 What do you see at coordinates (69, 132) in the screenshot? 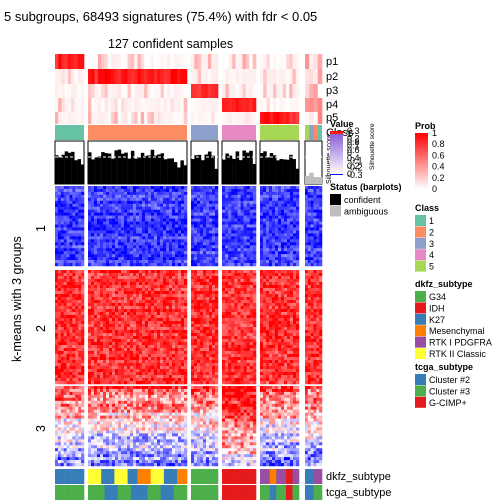
I see `class-cell` at bounding box center [69, 132].